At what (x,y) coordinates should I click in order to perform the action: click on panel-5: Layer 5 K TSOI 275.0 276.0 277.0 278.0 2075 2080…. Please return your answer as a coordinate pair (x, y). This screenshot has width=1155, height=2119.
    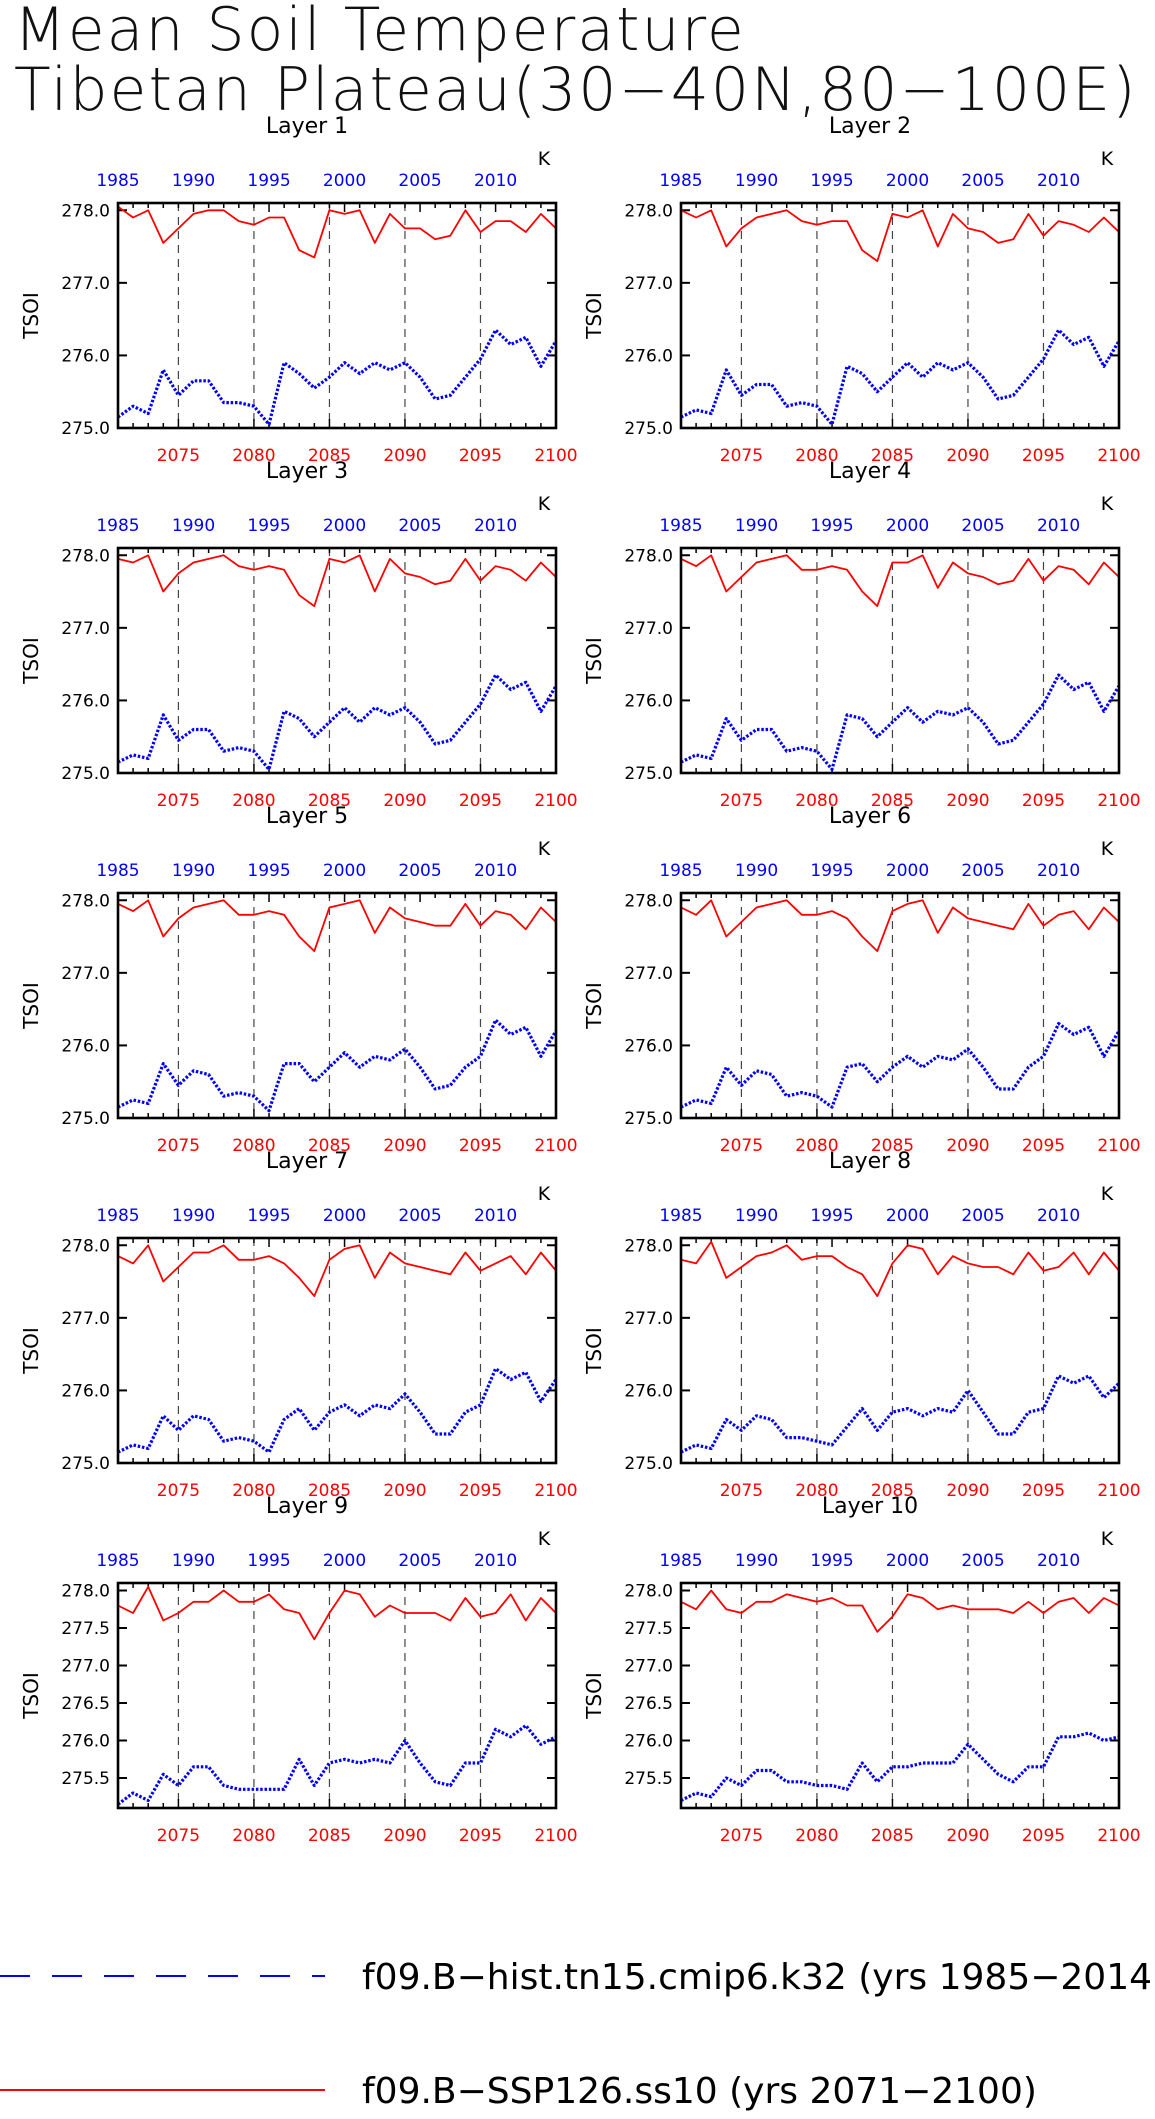
    Looking at the image, I should click on (298, 980).